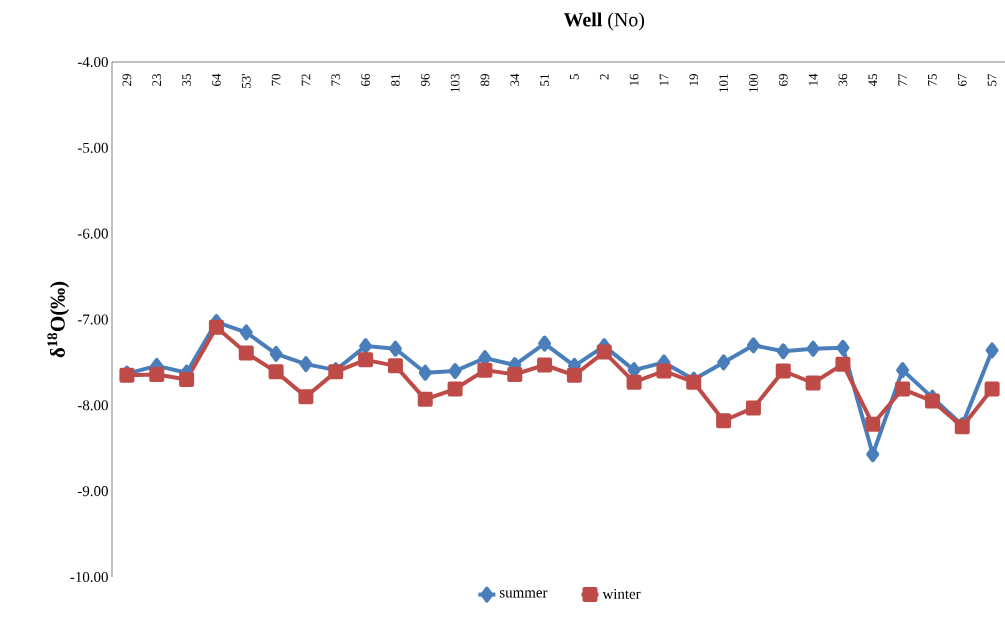  I want to click on x-tick-label: 100, so click(753, 83).